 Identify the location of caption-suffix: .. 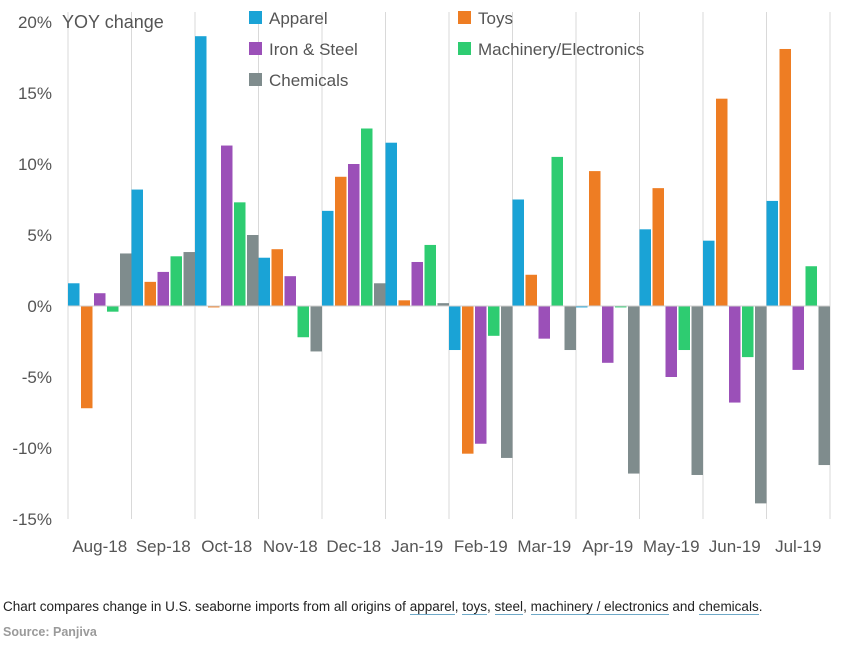
(760, 606).